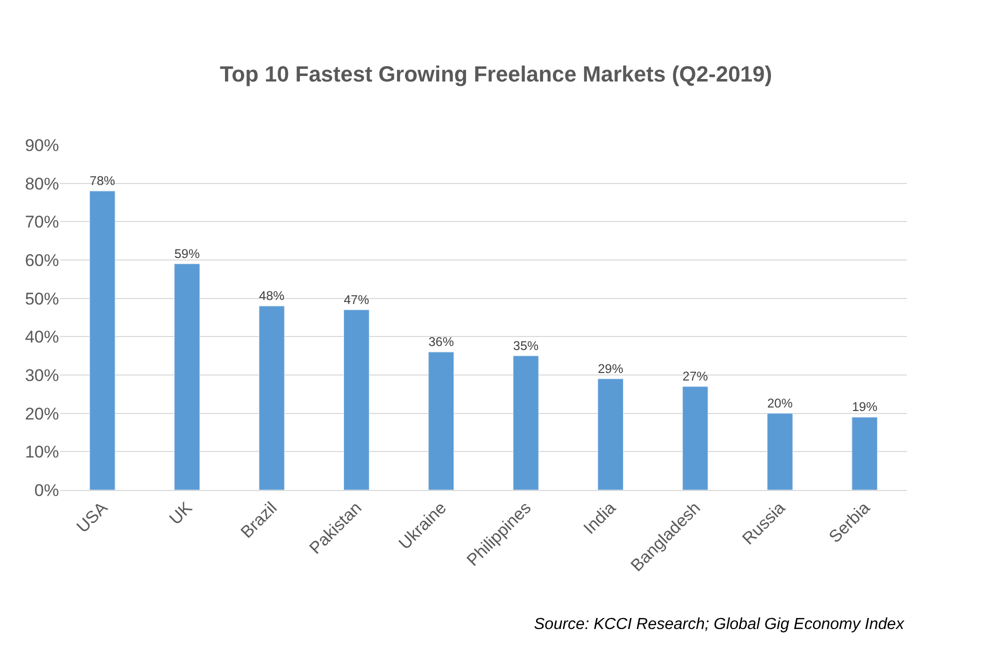 This screenshot has height=660, width=992. I want to click on data-label: 48%, so click(271, 296).